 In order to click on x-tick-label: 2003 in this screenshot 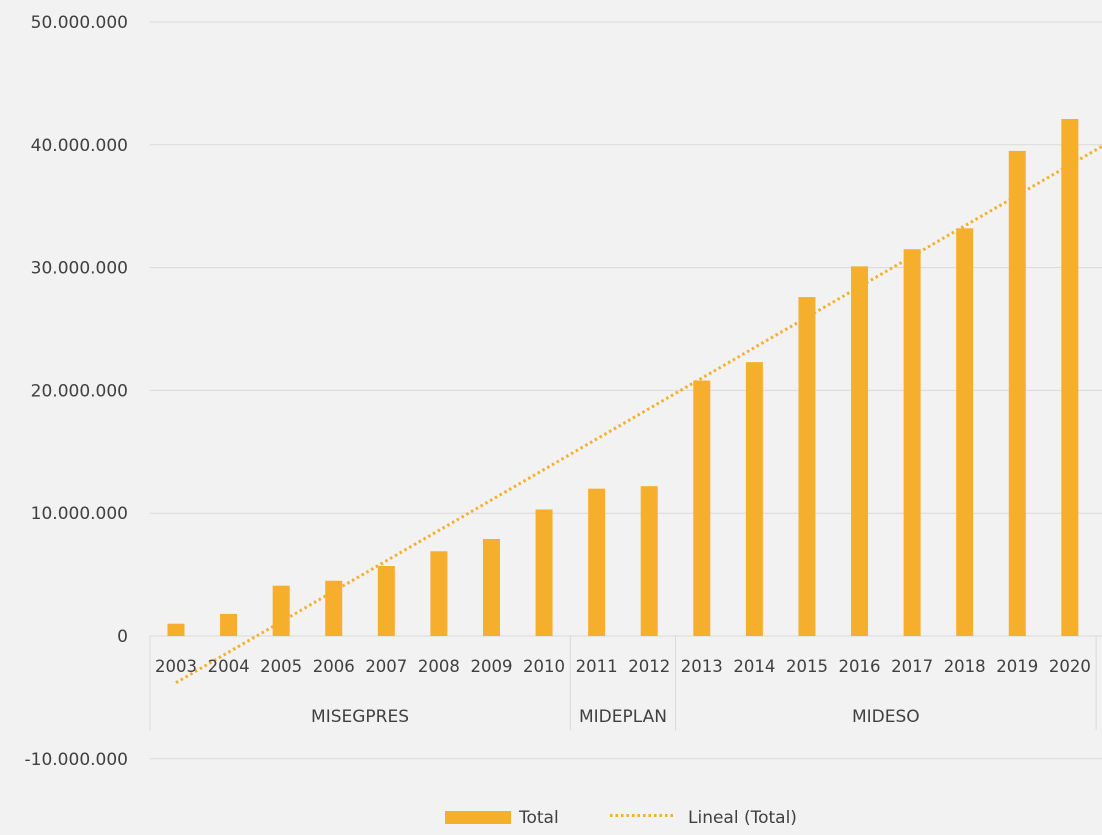, I will do `click(176, 666)`.